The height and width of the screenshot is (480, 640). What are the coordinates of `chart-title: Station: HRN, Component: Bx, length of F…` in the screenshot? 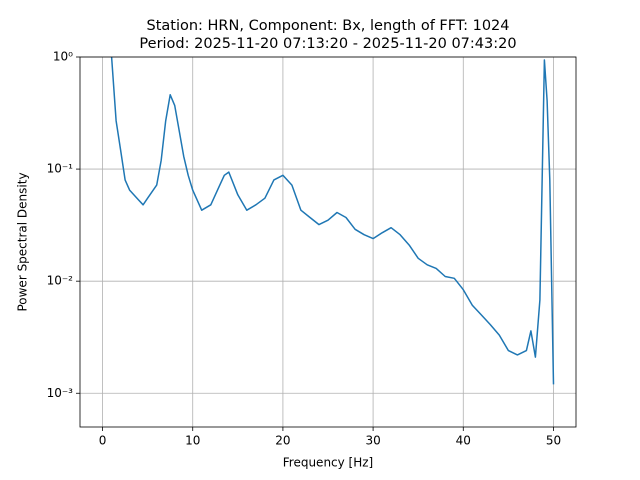 It's located at (327, 26).